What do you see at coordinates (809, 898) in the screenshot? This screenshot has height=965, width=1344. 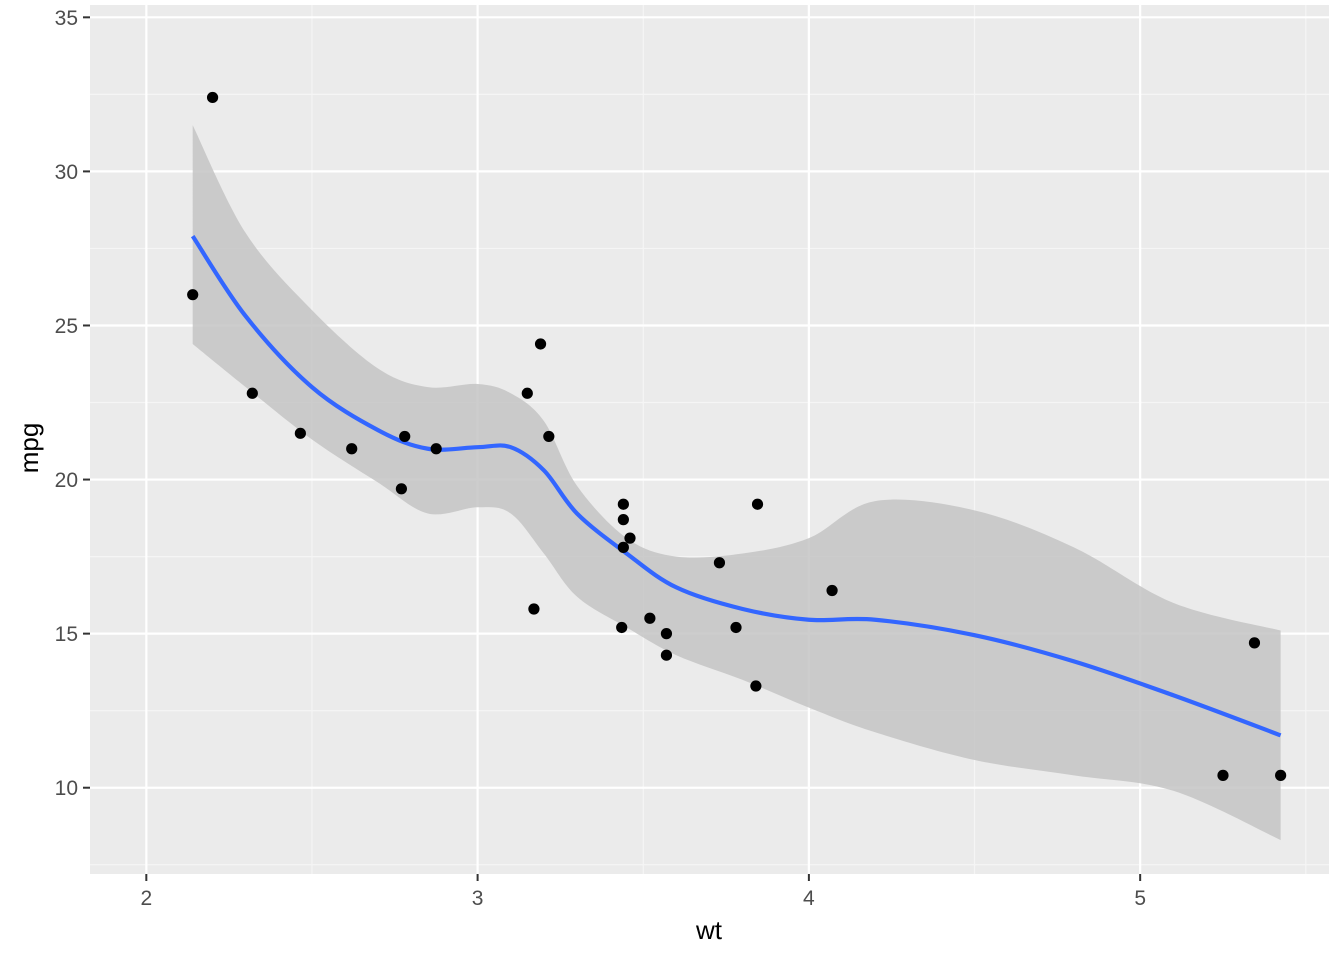 I see `x-tick-label: 4` at bounding box center [809, 898].